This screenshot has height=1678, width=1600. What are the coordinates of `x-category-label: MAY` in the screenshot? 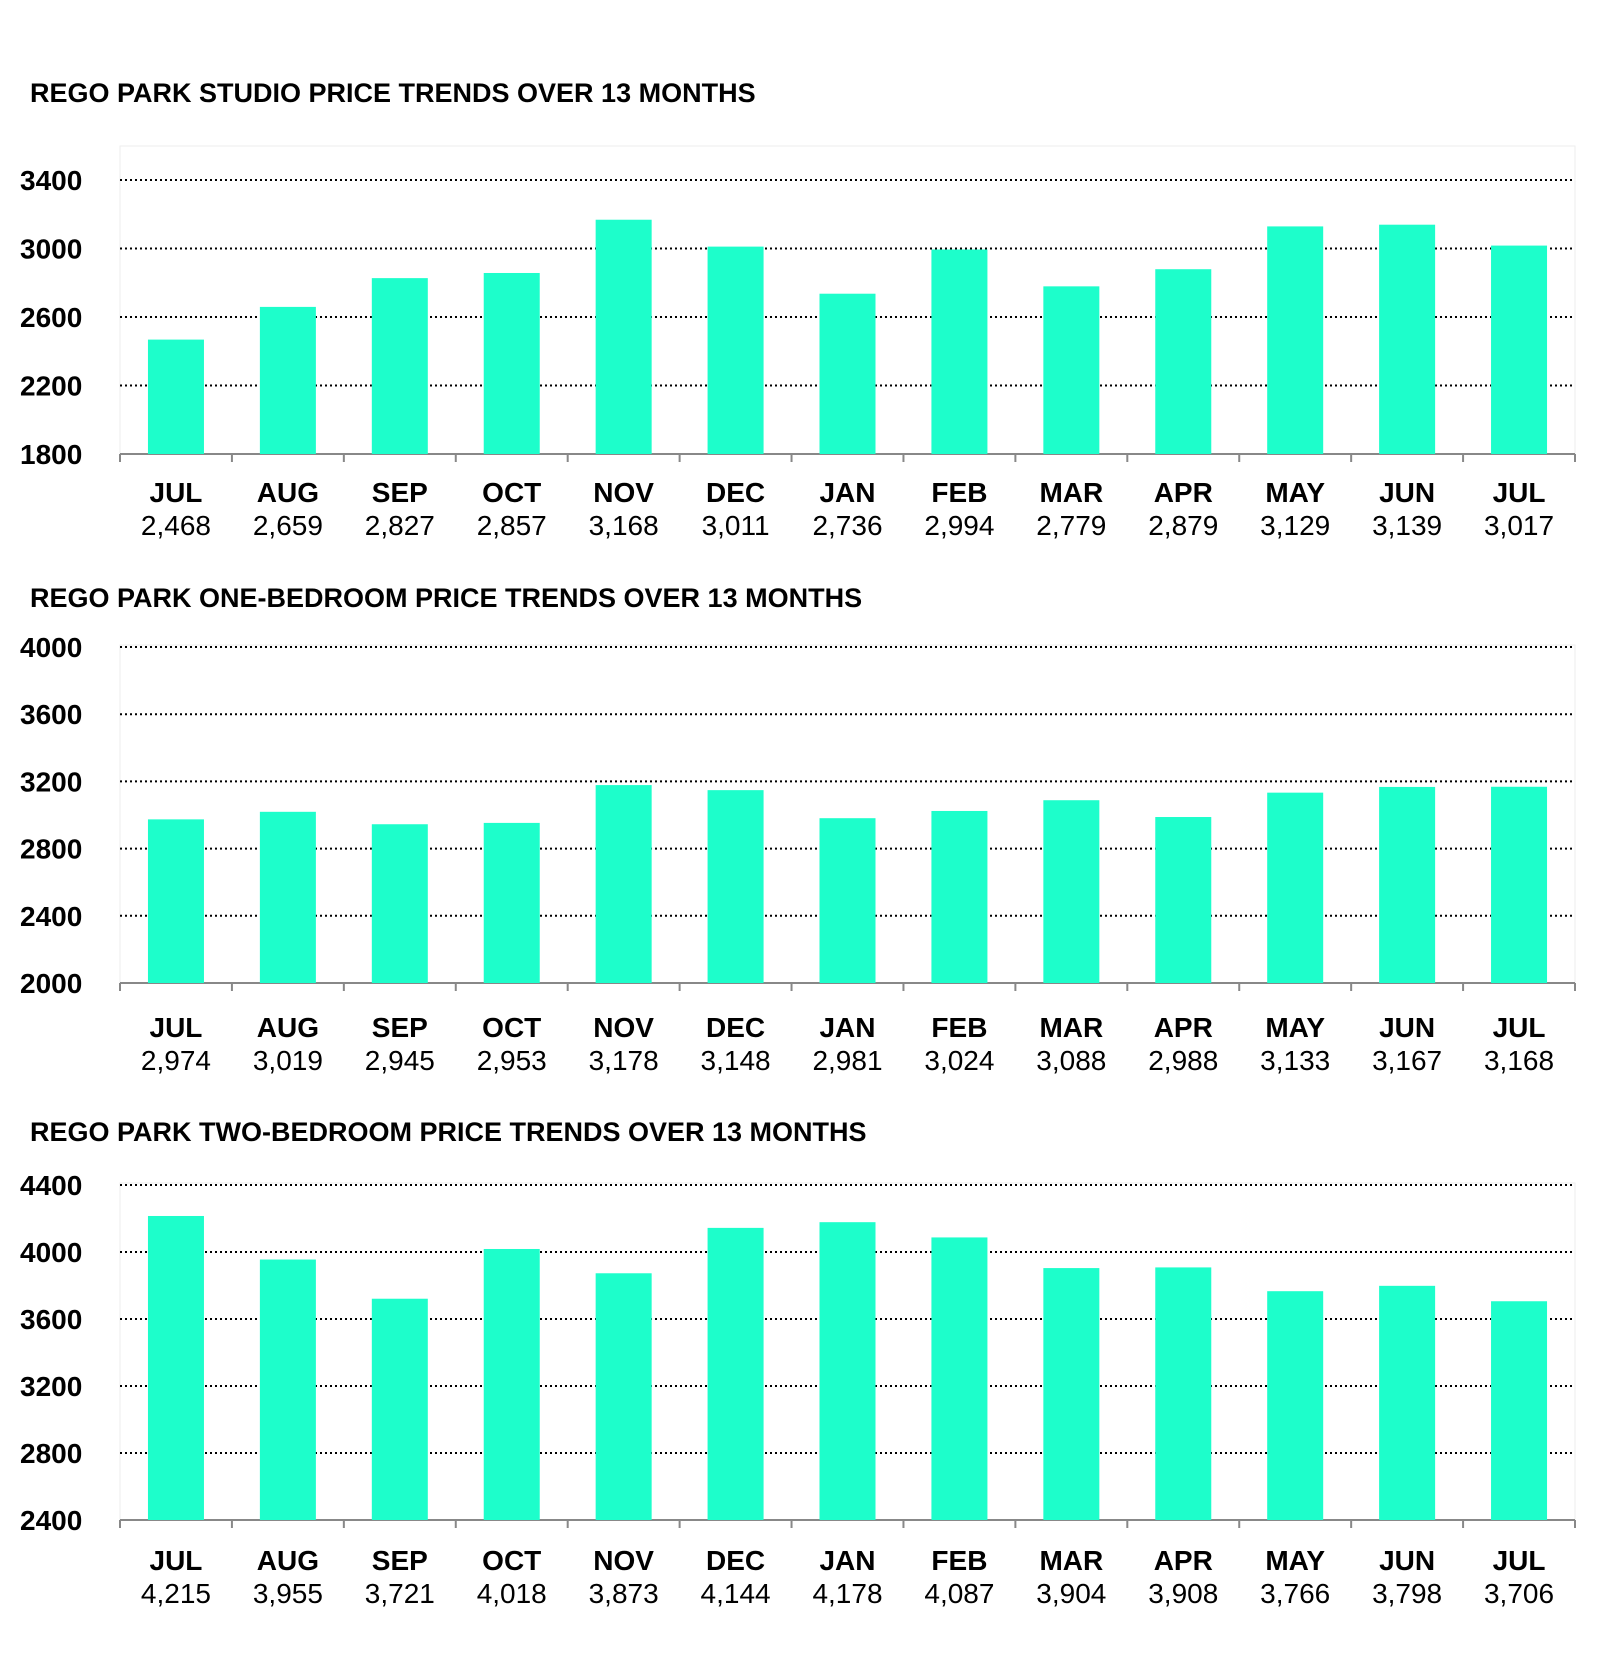 It's located at (1295, 1027).